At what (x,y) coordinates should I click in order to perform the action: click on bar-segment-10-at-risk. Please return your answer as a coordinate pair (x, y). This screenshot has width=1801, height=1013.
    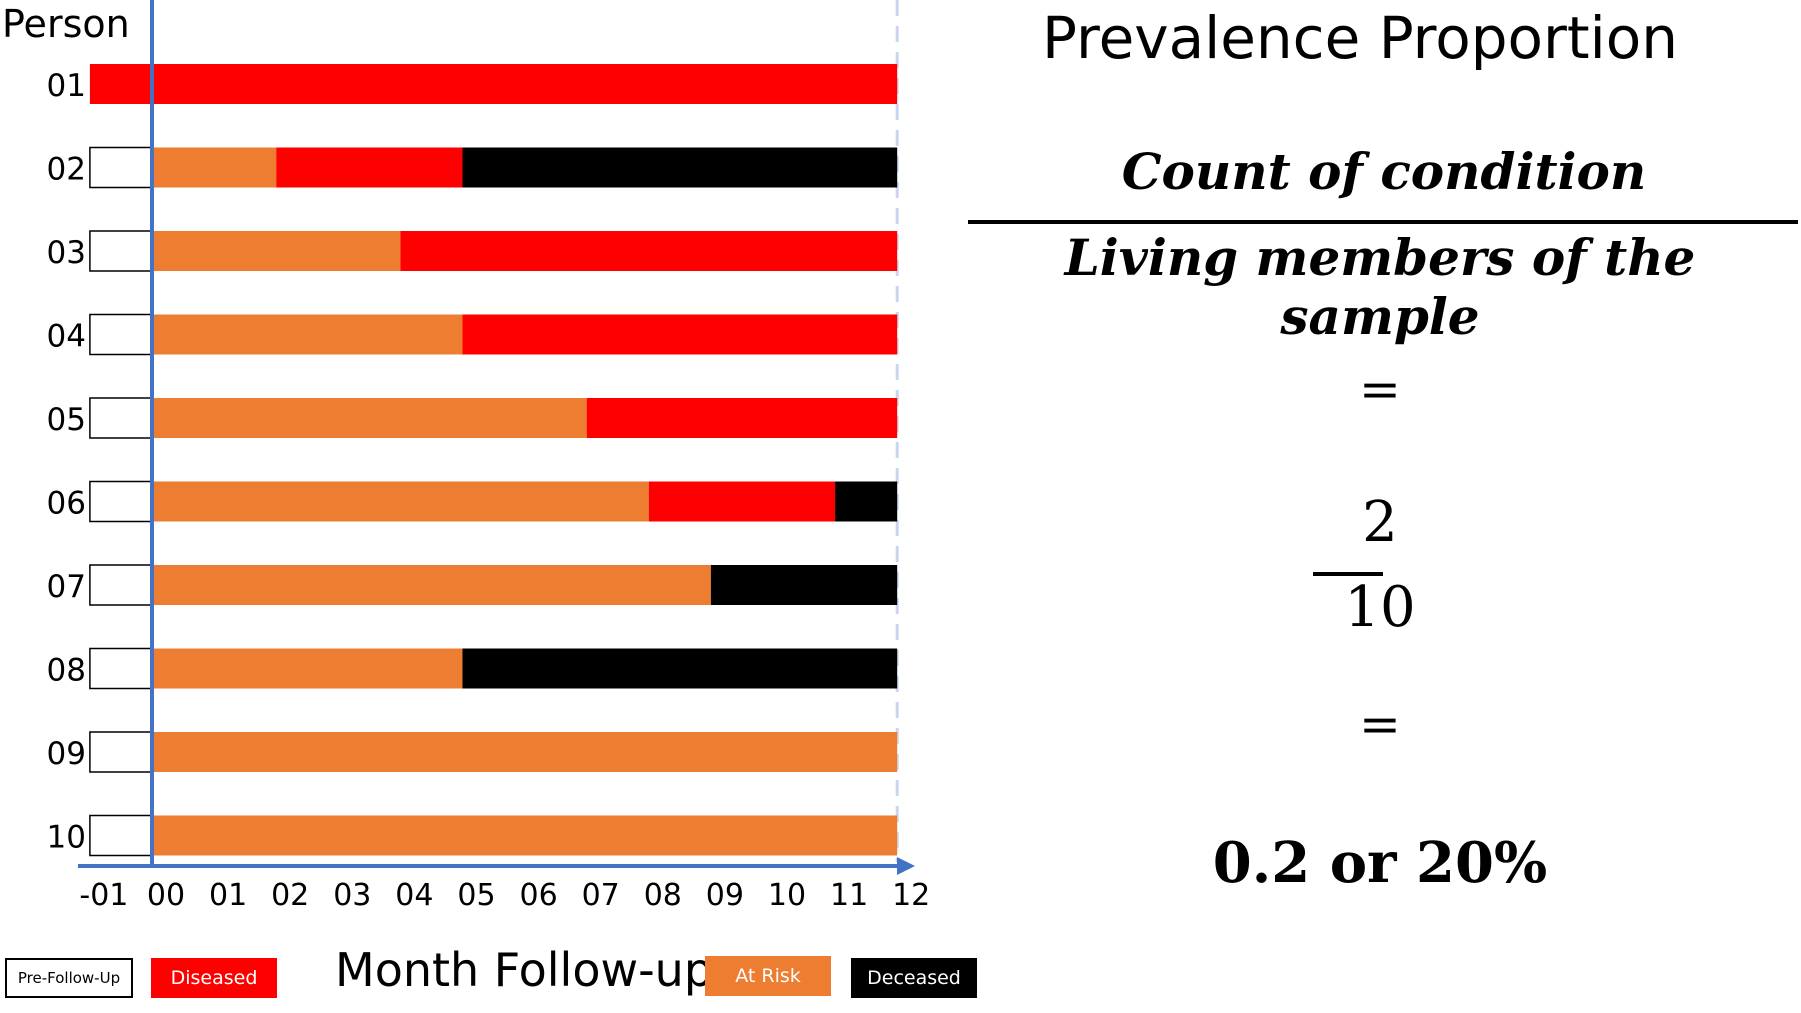
    Looking at the image, I should click on (525, 835).